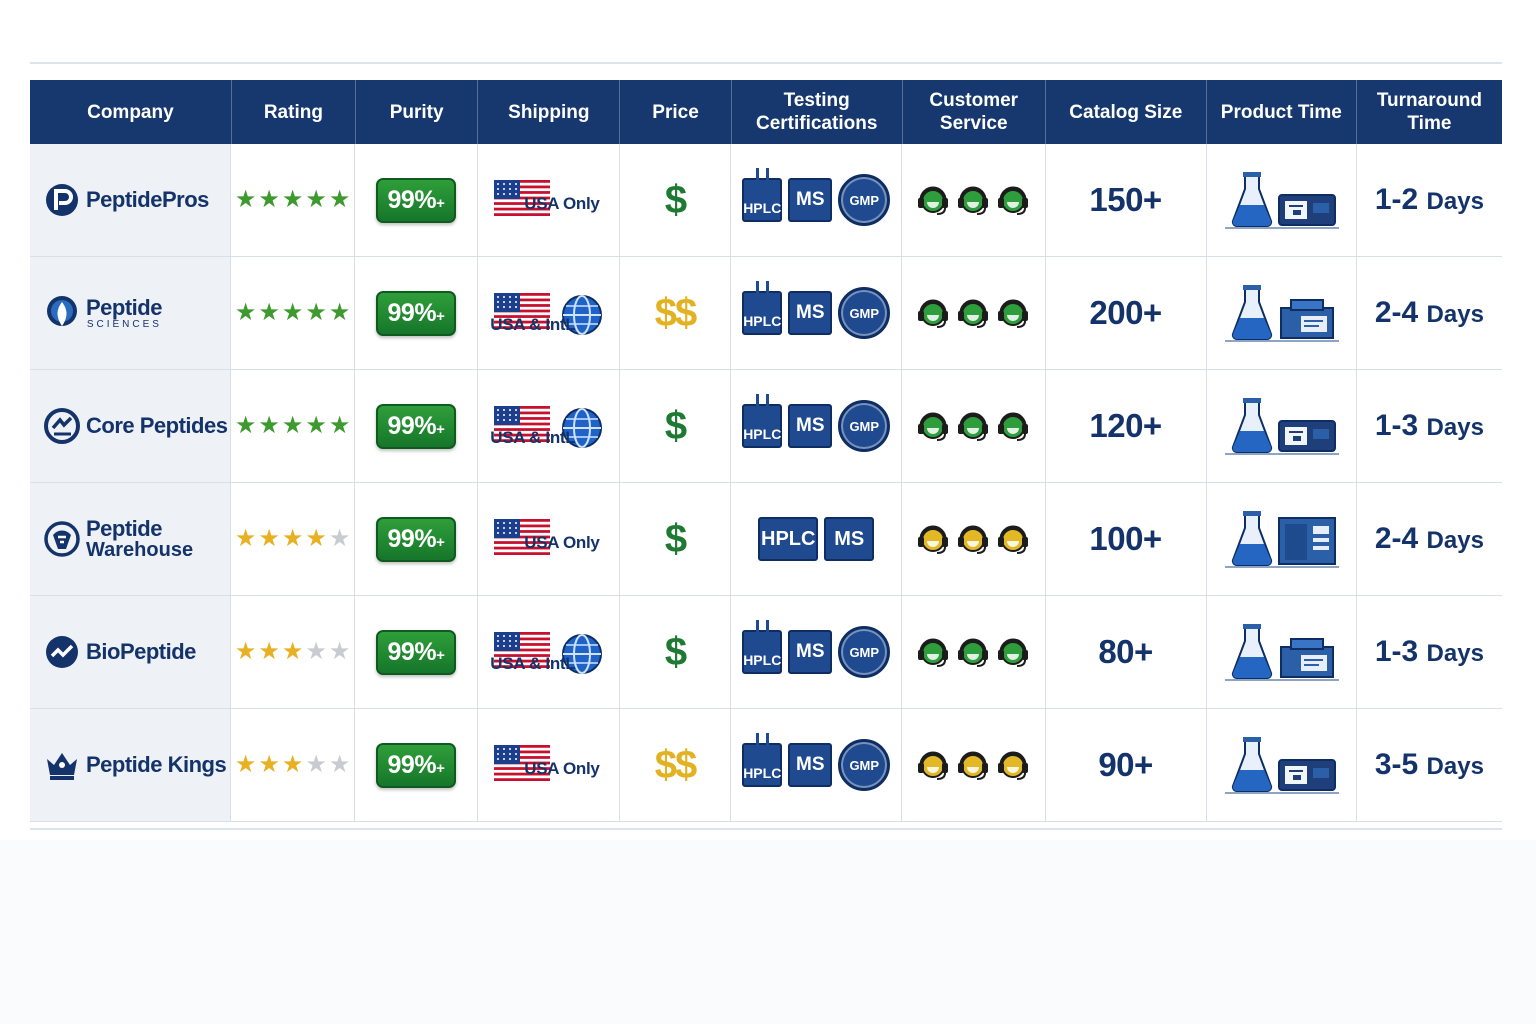 Image resolution: width=1536 pixels, height=1024 pixels. Describe the element at coordinates (131, 112) in the screenshot. I see `column-header-company: Company` at that location.